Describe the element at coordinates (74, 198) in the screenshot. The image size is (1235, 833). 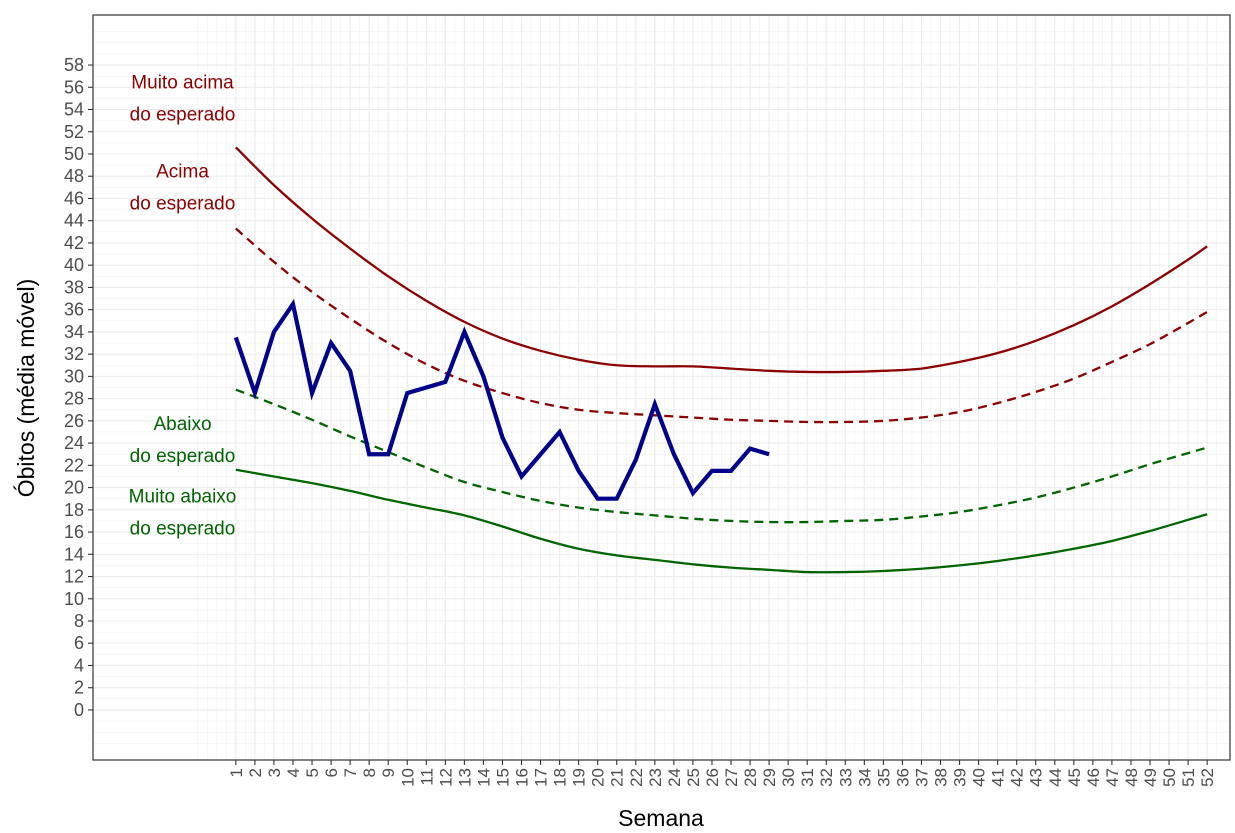
I see `y-tick-label: 46` at that location.